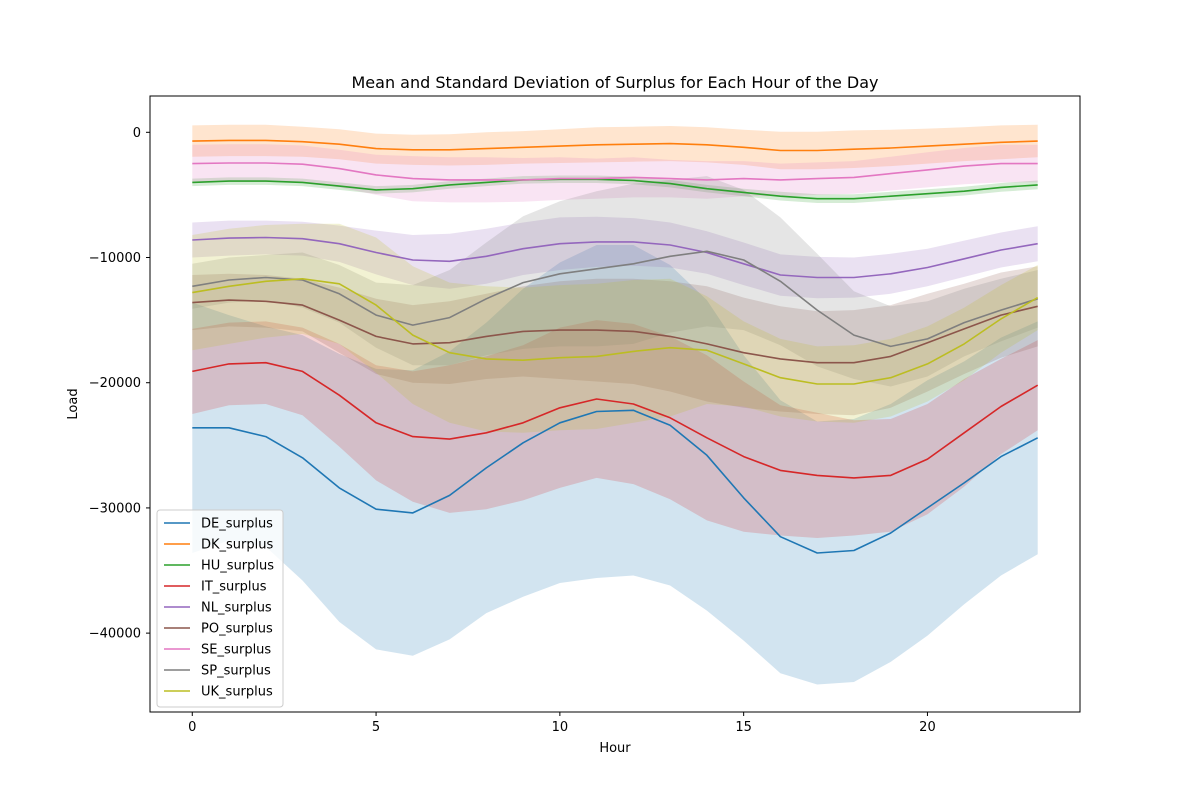  What do you see at coordinates (237, 566) in the screenshot?
I see `legend-label: HU_surplus` at bounding box center [237, 566].